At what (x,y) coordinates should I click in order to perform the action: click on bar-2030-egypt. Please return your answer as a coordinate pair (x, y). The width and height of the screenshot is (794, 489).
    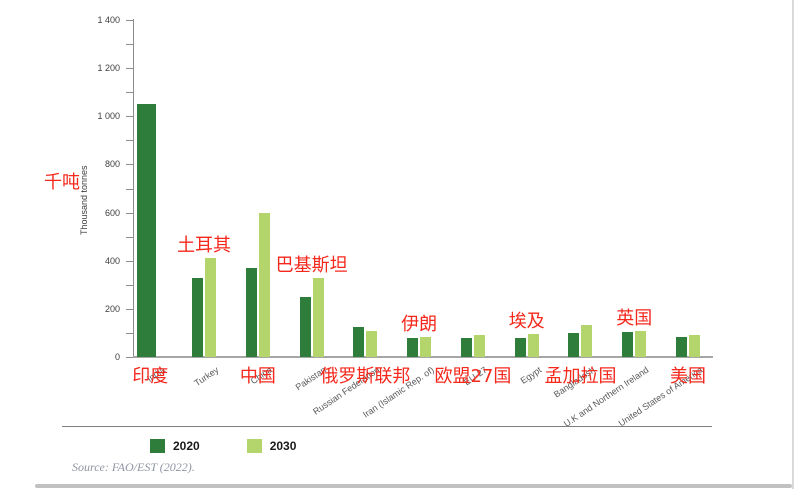
    Looking at the image, I should click on (533, 345).